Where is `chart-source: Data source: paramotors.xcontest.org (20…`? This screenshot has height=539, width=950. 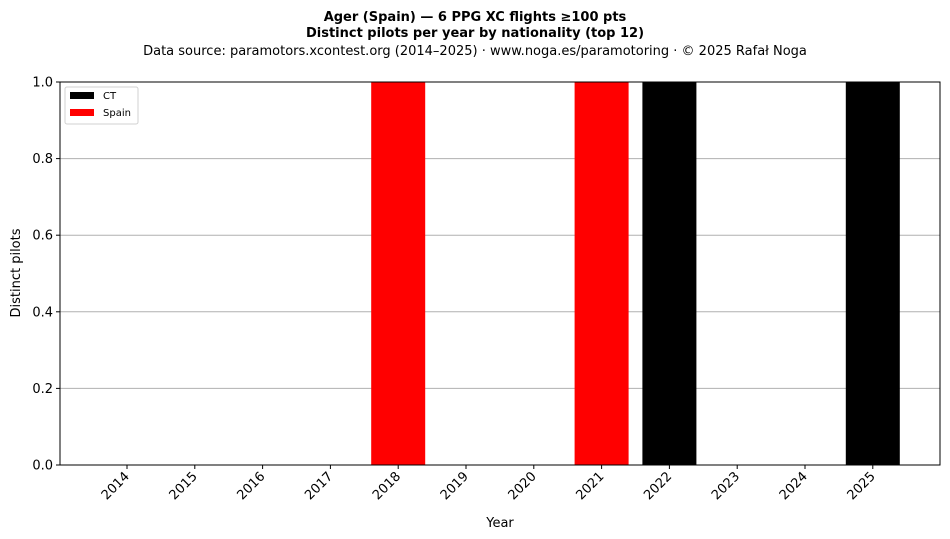
chart-source: Data source: paramotors.xcontest.org (20… is located at coordinates (475, 51).